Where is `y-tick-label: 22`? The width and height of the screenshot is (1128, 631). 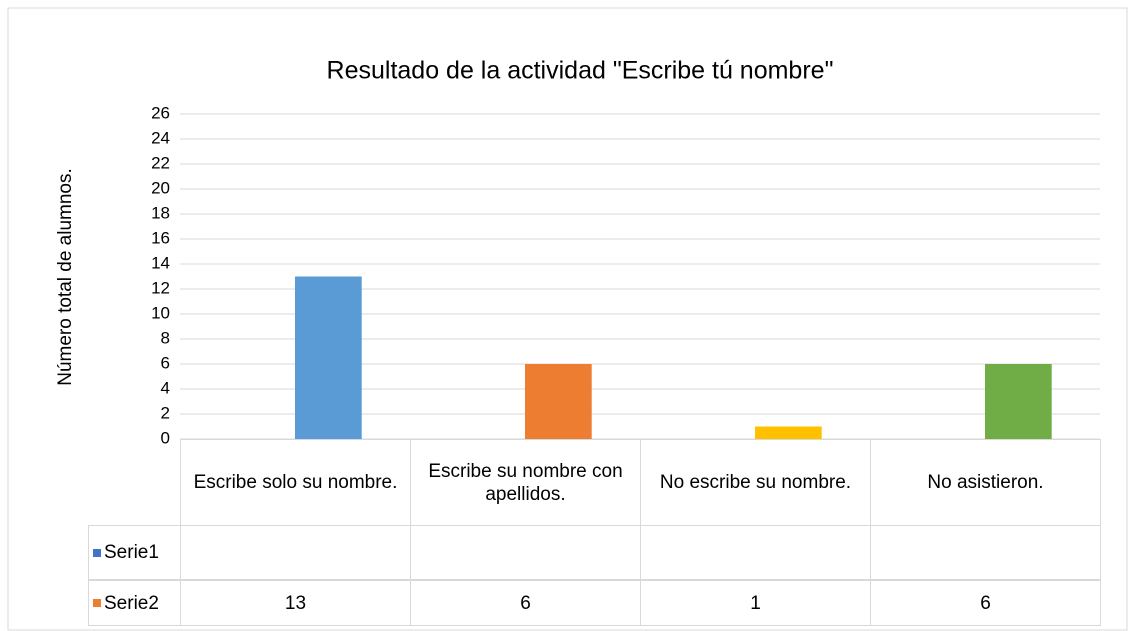 y-tick-label: 22 is located at coordinates (160, 162).